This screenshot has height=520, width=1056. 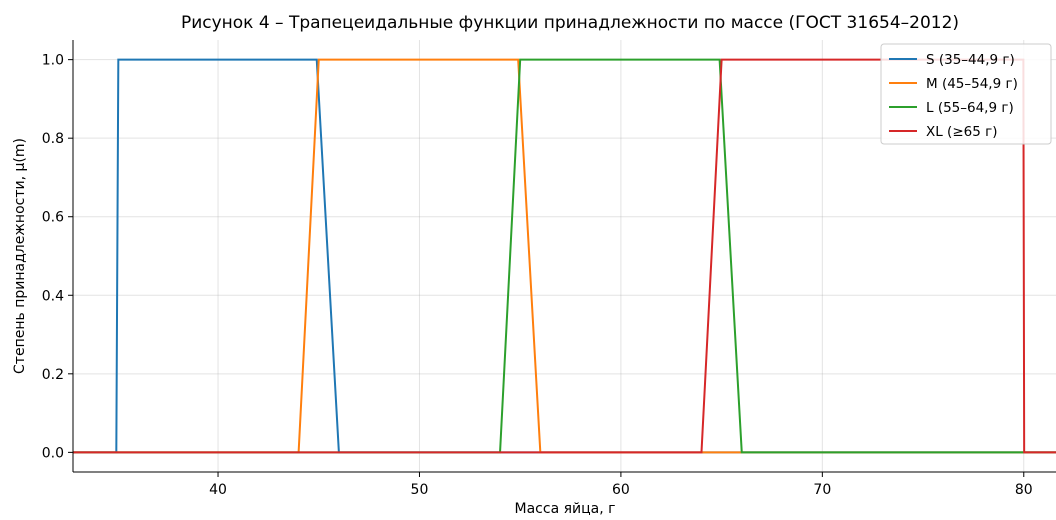 I want to click on y-tick-label-5: 1.0, so click(x=53, y=61).